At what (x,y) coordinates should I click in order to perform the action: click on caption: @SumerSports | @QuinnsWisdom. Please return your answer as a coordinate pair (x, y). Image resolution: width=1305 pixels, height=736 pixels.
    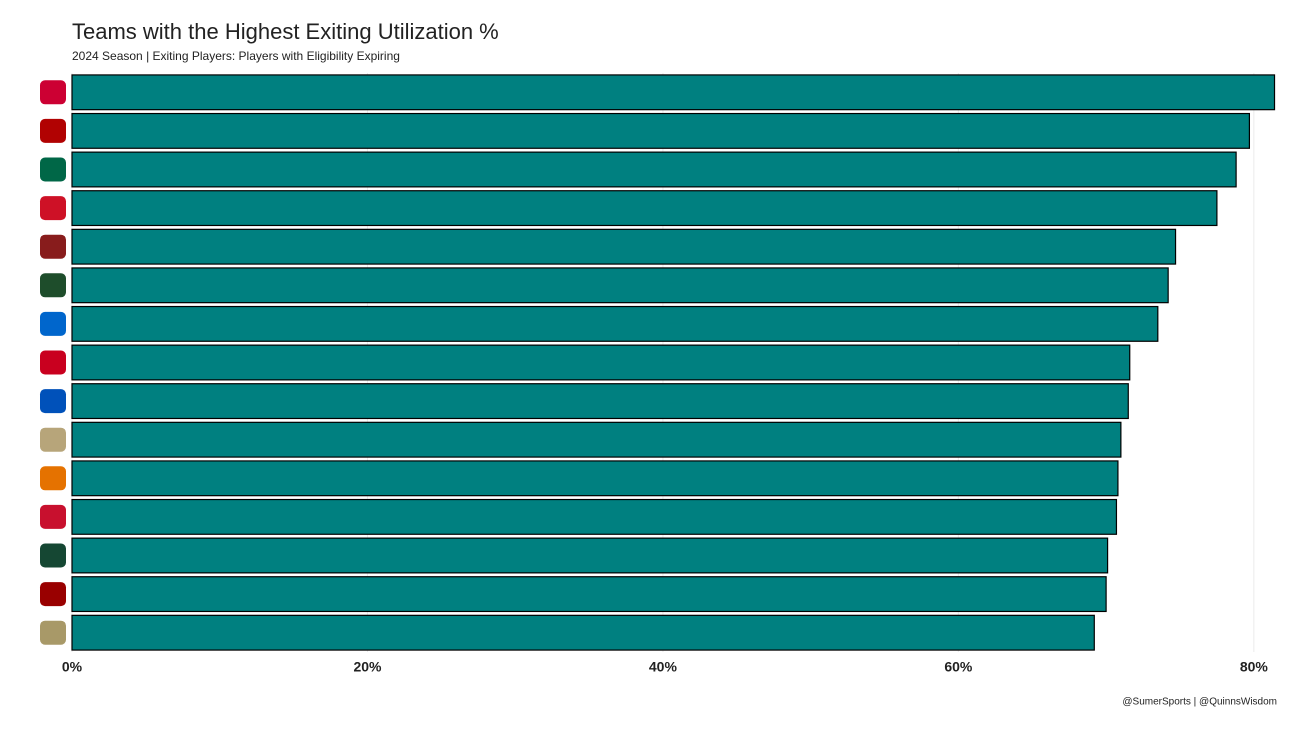
    Looking at the image, I should click on (1199, 702).